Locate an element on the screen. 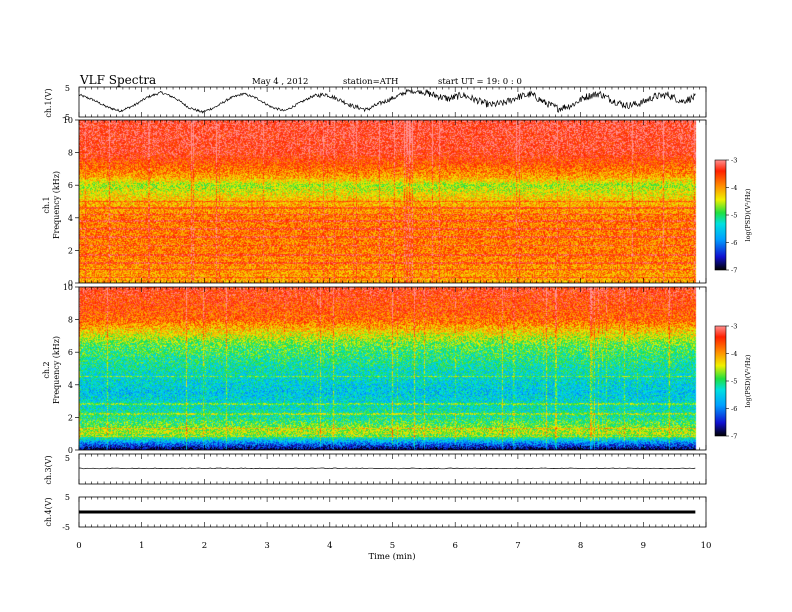 This screenshot has height=612, width=792. ch3-waveform-line is located at coordinates (387, 468).